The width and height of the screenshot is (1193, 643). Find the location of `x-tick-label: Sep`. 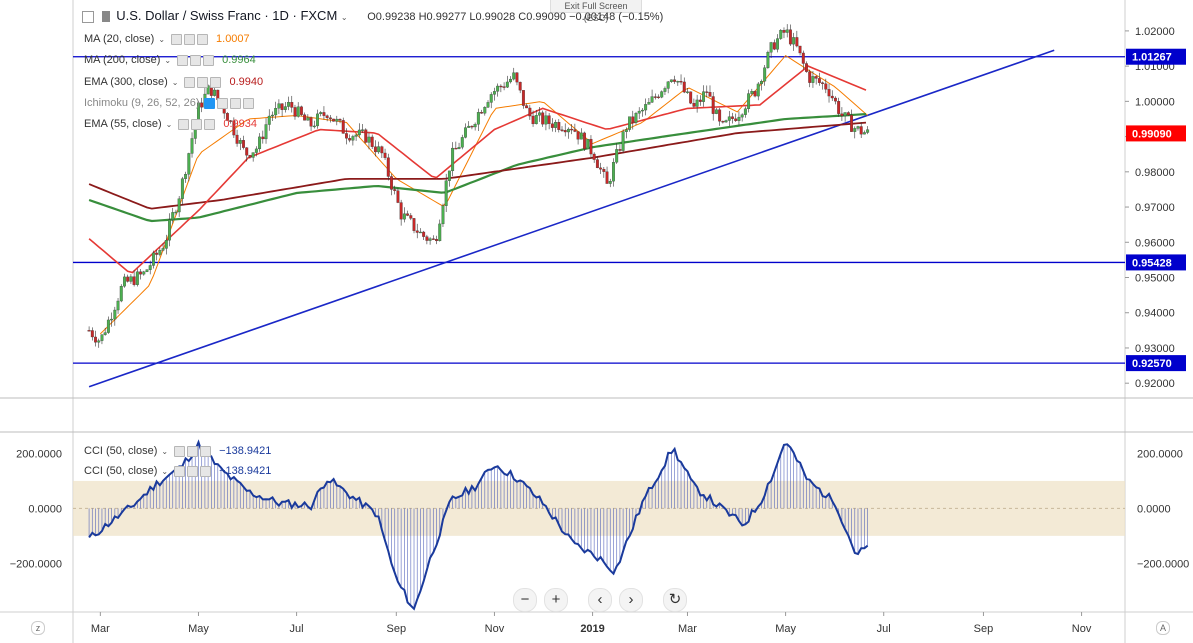

x-tick-label: Sep is located at coordinates (397, 629).